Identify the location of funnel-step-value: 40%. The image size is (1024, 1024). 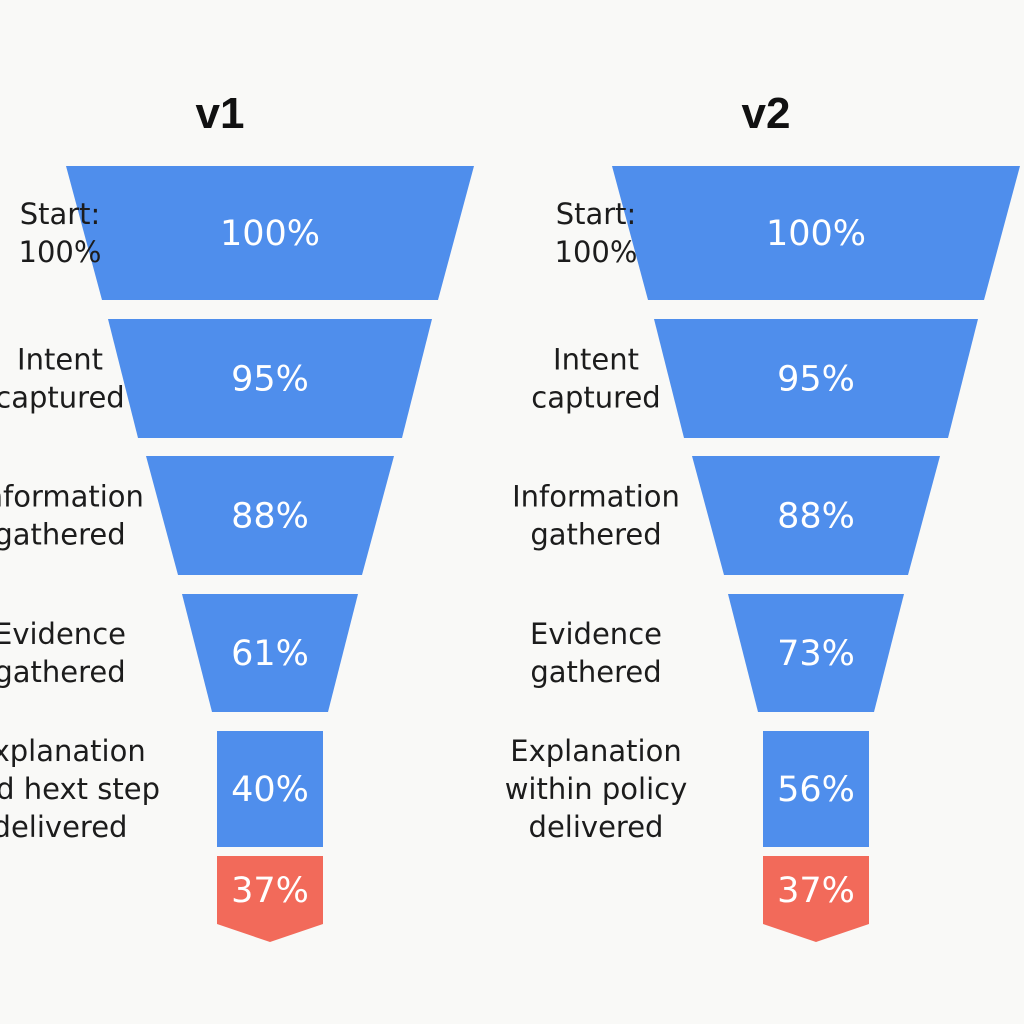
(270, 790).